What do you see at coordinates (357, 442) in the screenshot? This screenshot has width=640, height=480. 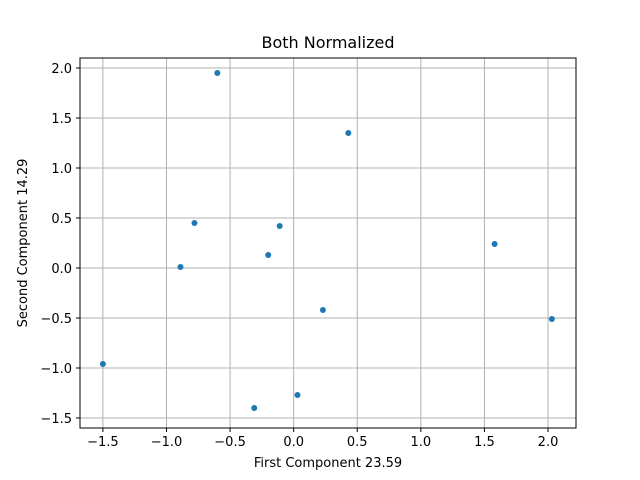 I see `x-tick-label: 0.5` at bounding box center [357, 442].